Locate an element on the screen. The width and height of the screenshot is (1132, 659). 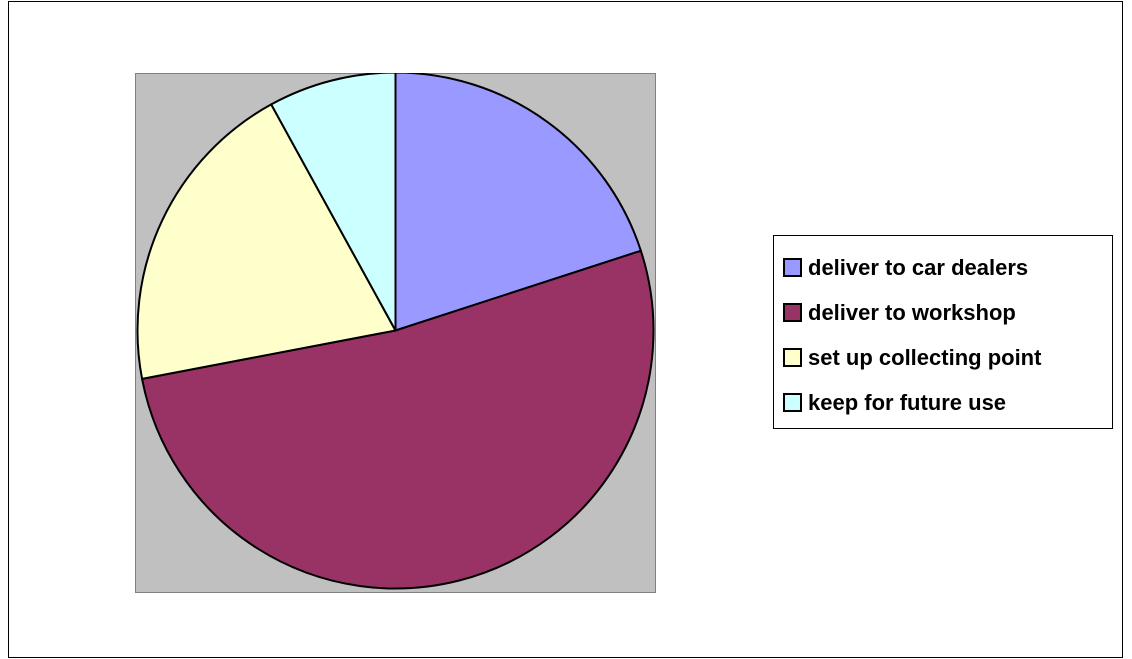
legend-item-car-dealers: deliver to car dealers is located at coordinates (947, 267).